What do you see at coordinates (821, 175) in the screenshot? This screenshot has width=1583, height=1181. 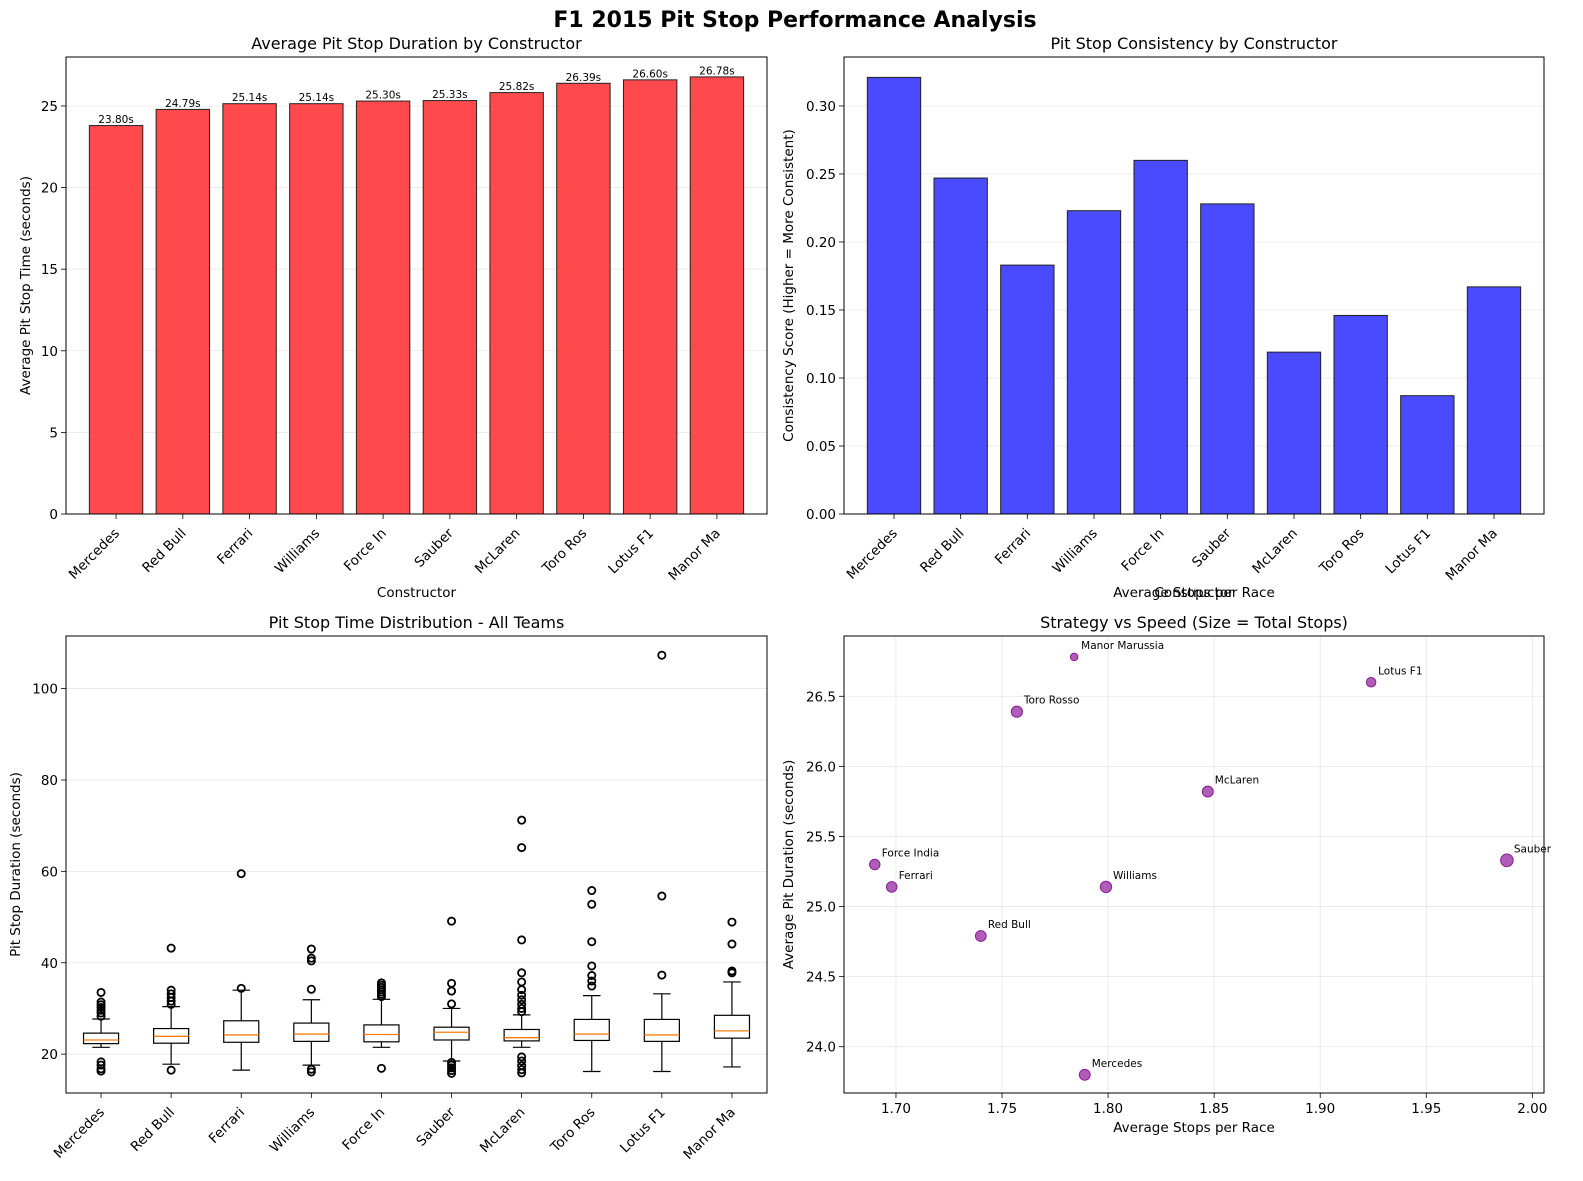 I see `y-tick-label: 0.25` at bounding box center [821, 175].